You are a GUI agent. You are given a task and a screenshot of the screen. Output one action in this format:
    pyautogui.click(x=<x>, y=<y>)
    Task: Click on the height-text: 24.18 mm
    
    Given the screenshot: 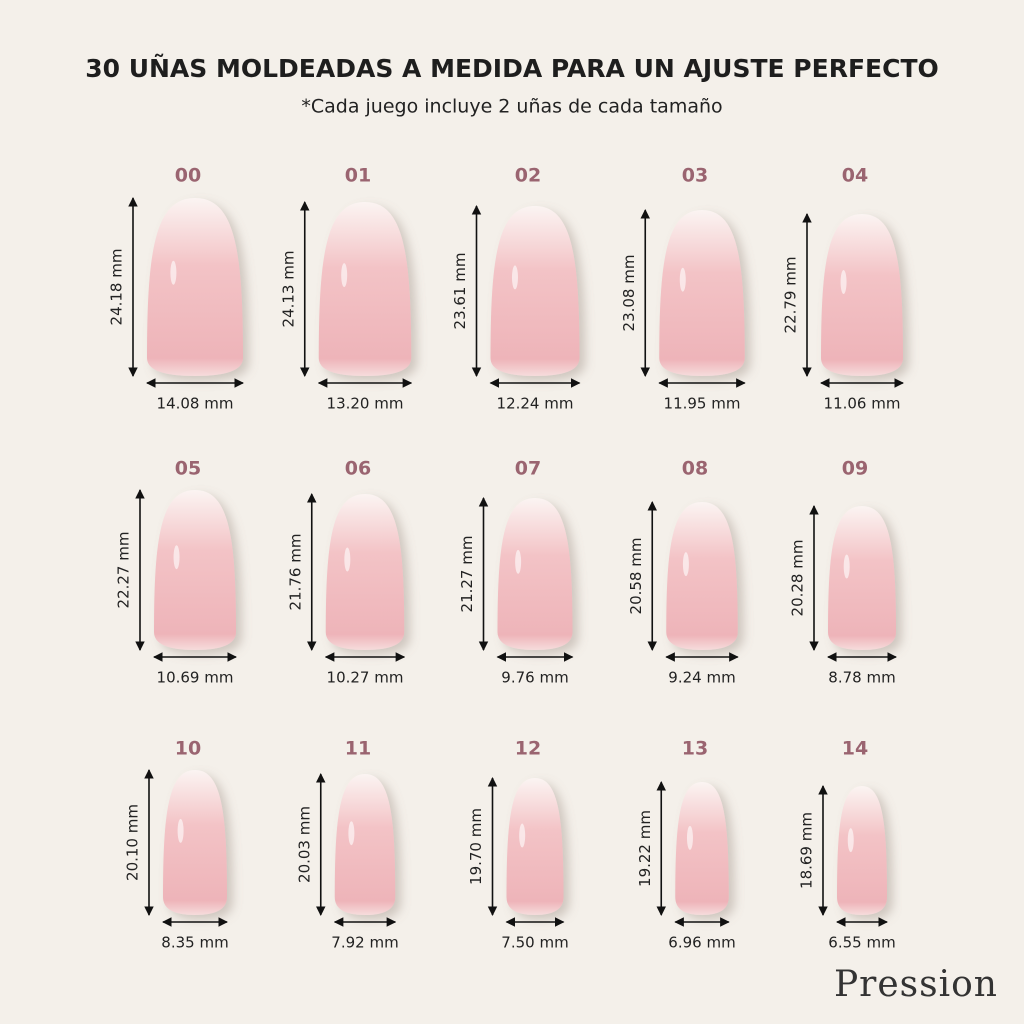 What is the action you would take?
    pyautogui.click(x=117, y=287)
    